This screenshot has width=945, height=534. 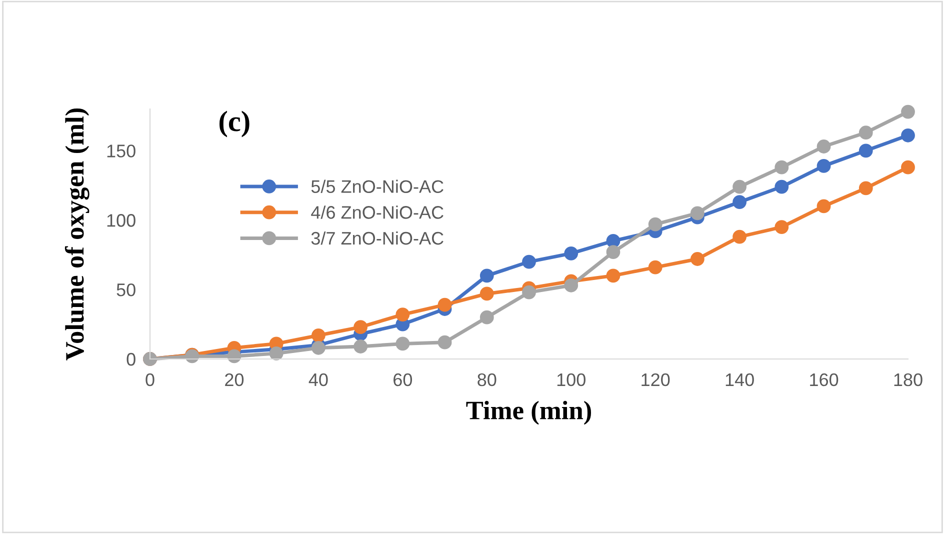 What do you see at coordinates (150, 379) in the screenshot?
I see `x-tick-label: 0` at bounding box center [150, 379].